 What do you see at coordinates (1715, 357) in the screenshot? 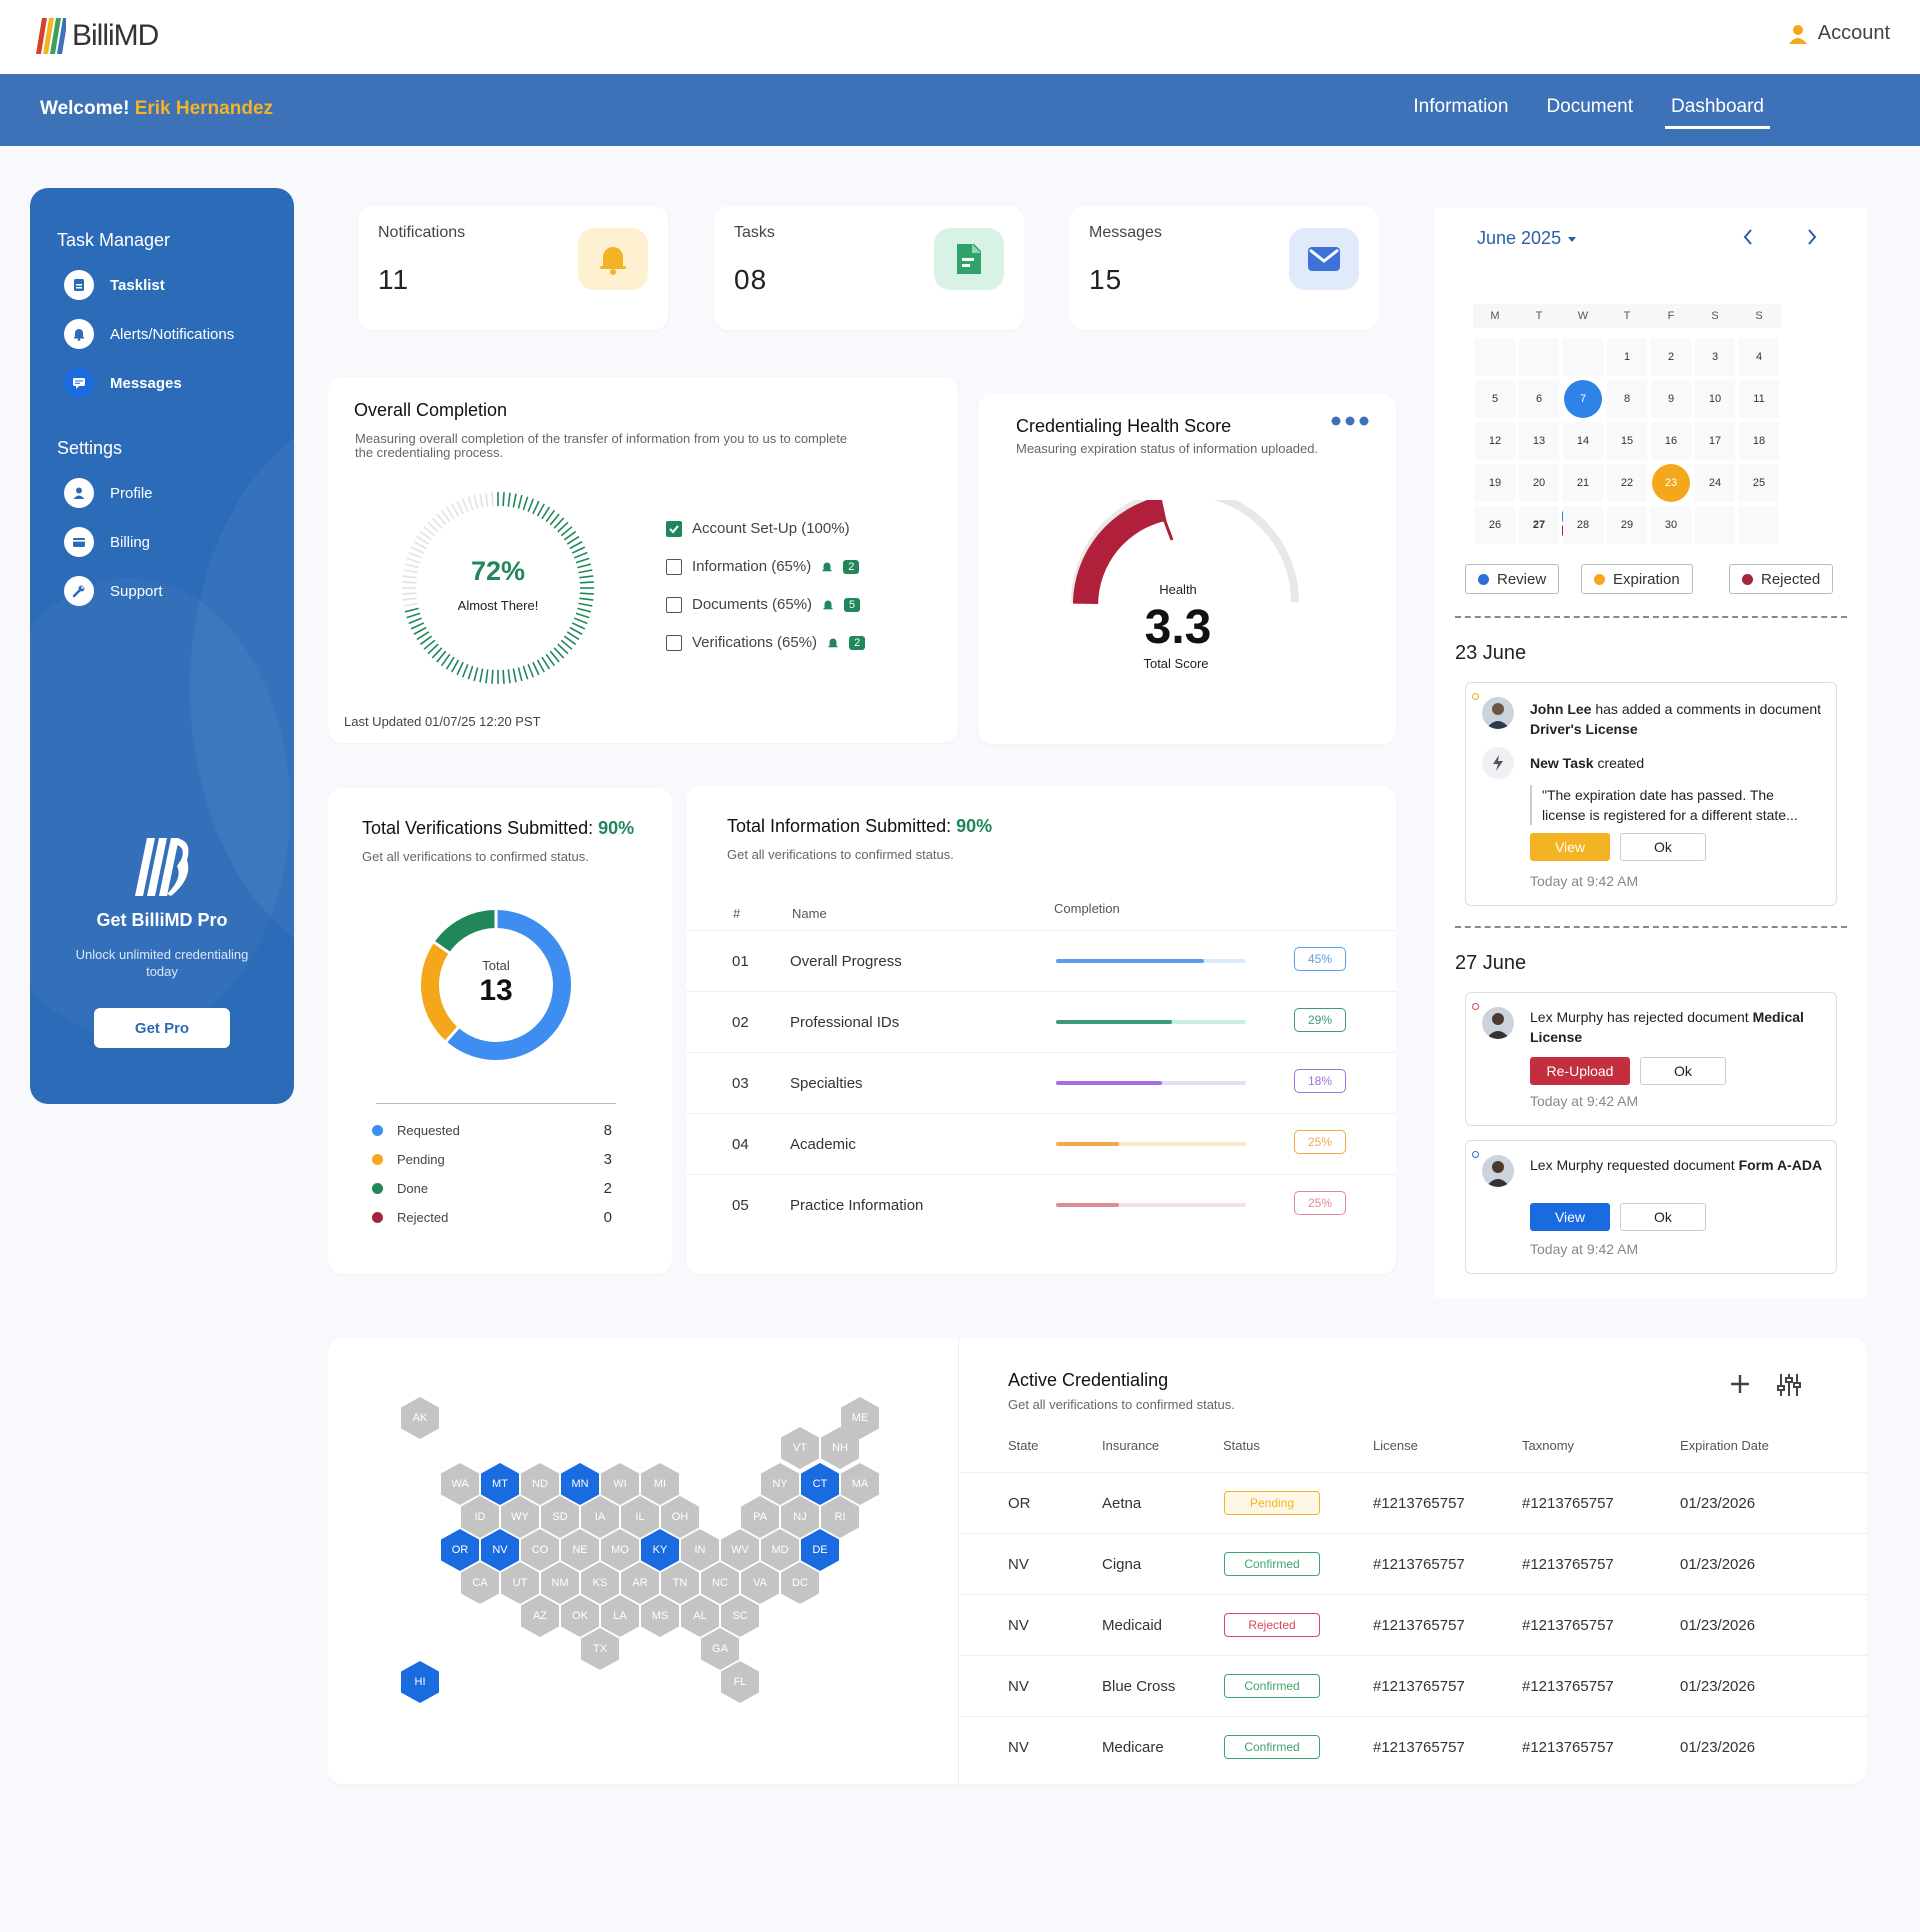
I see `calendar-day: 3` at bounding box center [1715, 357].